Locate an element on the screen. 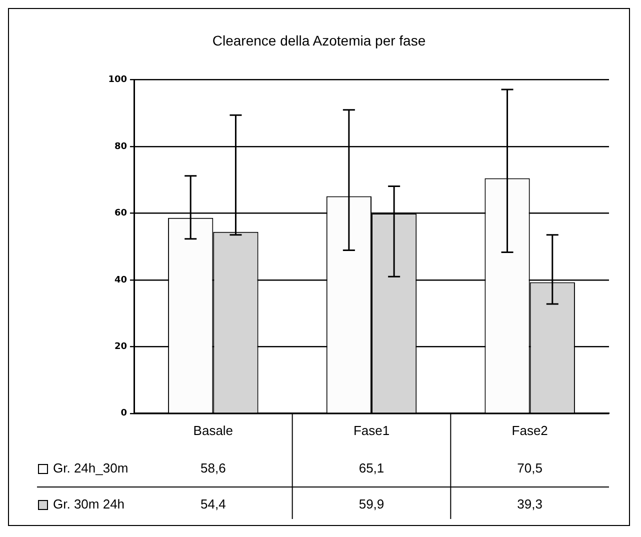  data-label: 70,5 is located at coordinates (529, 468).